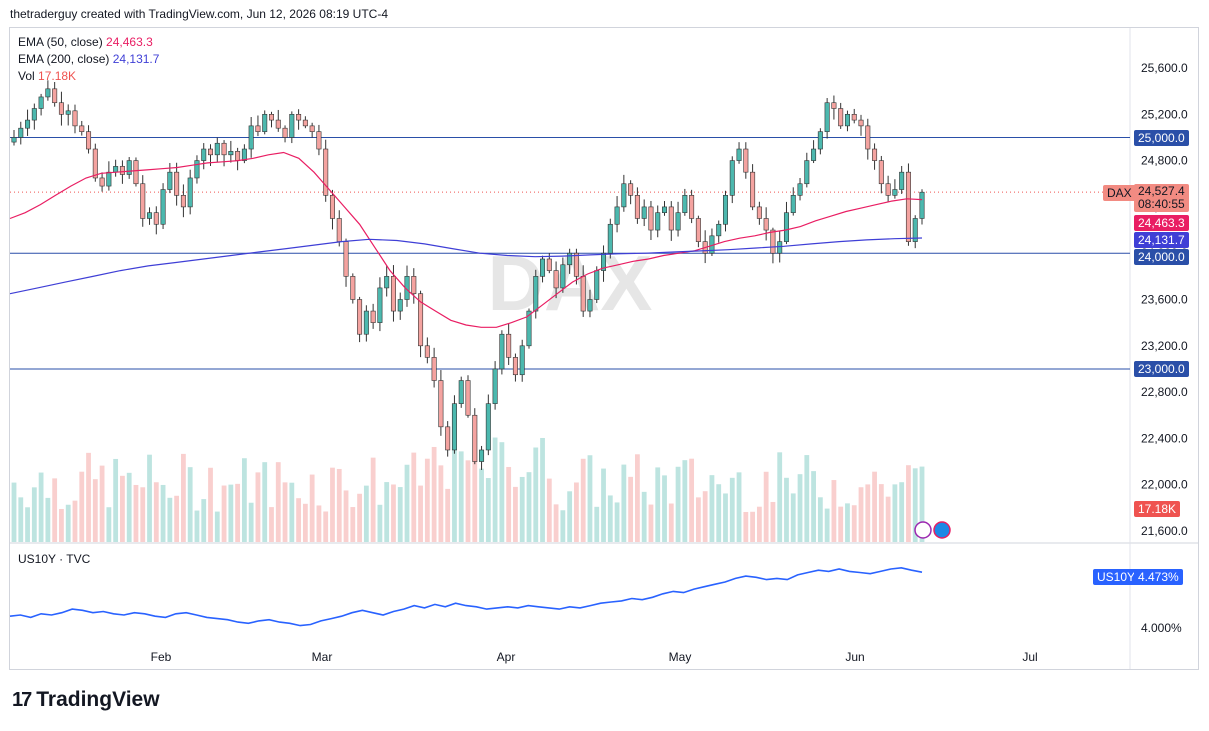  What do you see at coordinates (1161, 628) in the screenshot?
I see `us10y-tick-label: 4.000%` at bounding box center [1161, 628].